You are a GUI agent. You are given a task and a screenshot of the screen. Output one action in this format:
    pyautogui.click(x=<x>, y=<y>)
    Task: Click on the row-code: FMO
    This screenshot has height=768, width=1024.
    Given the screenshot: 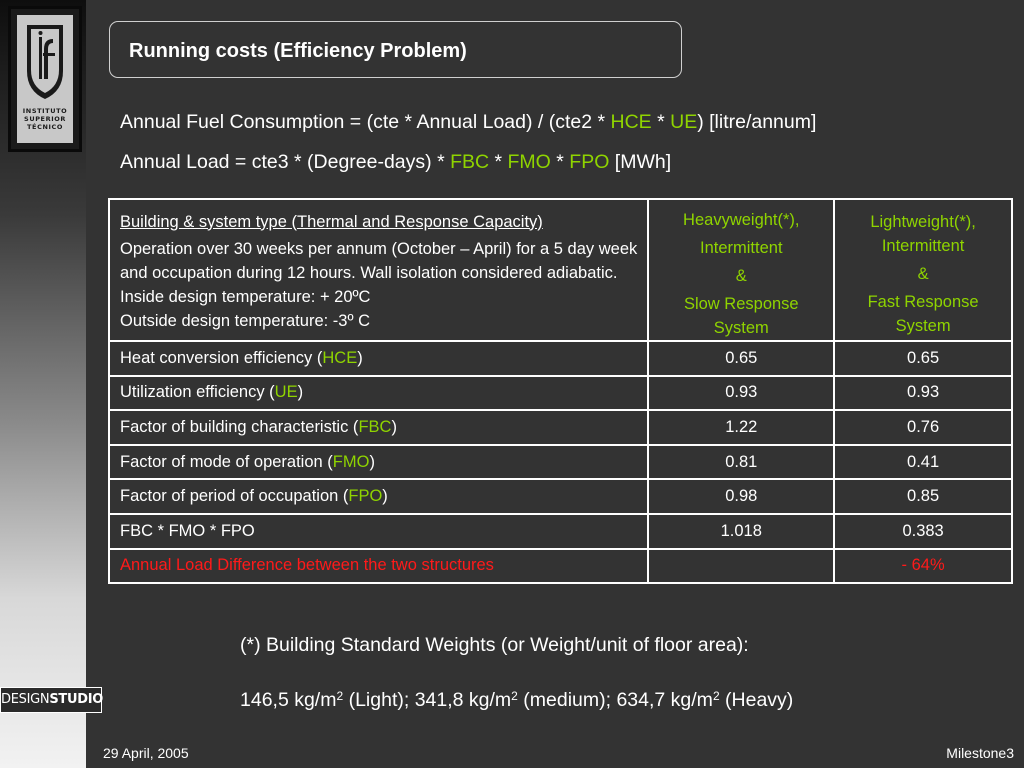 What is the action you would take?
    pyautogui.click(x=351, y=461)
    